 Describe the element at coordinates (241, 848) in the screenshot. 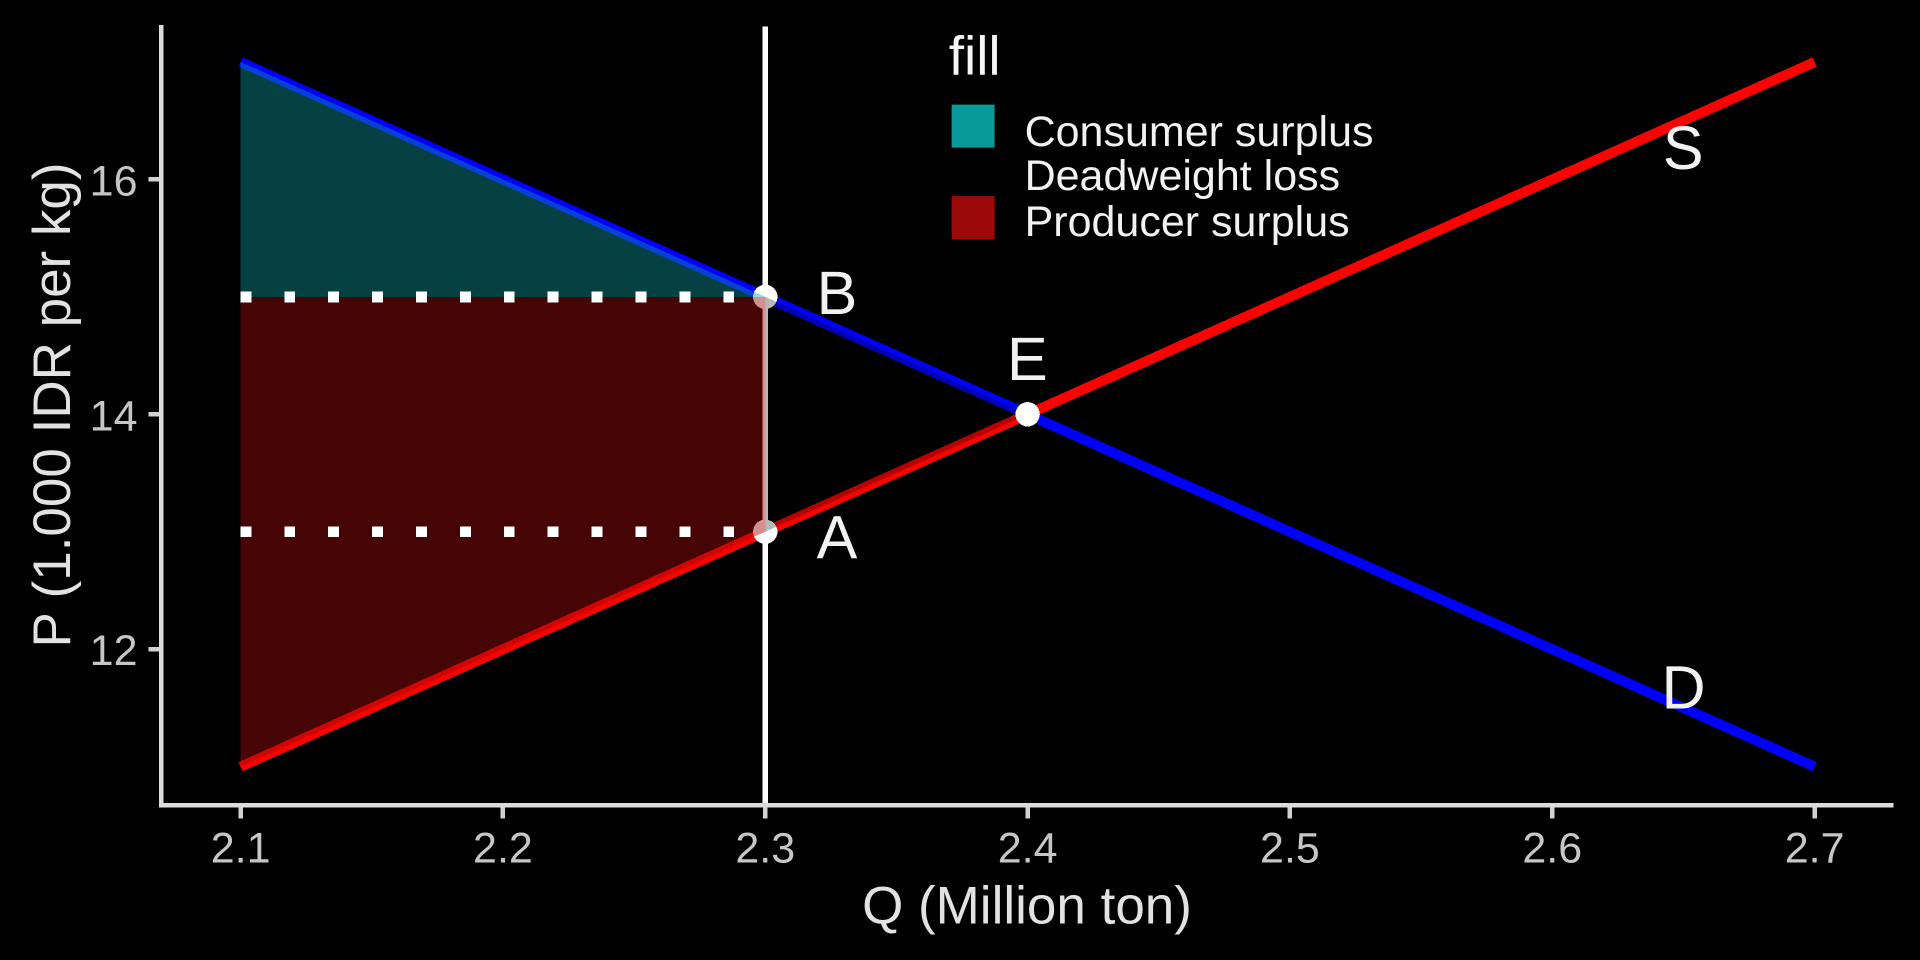

I see `svg-text: 2.1` at that location.